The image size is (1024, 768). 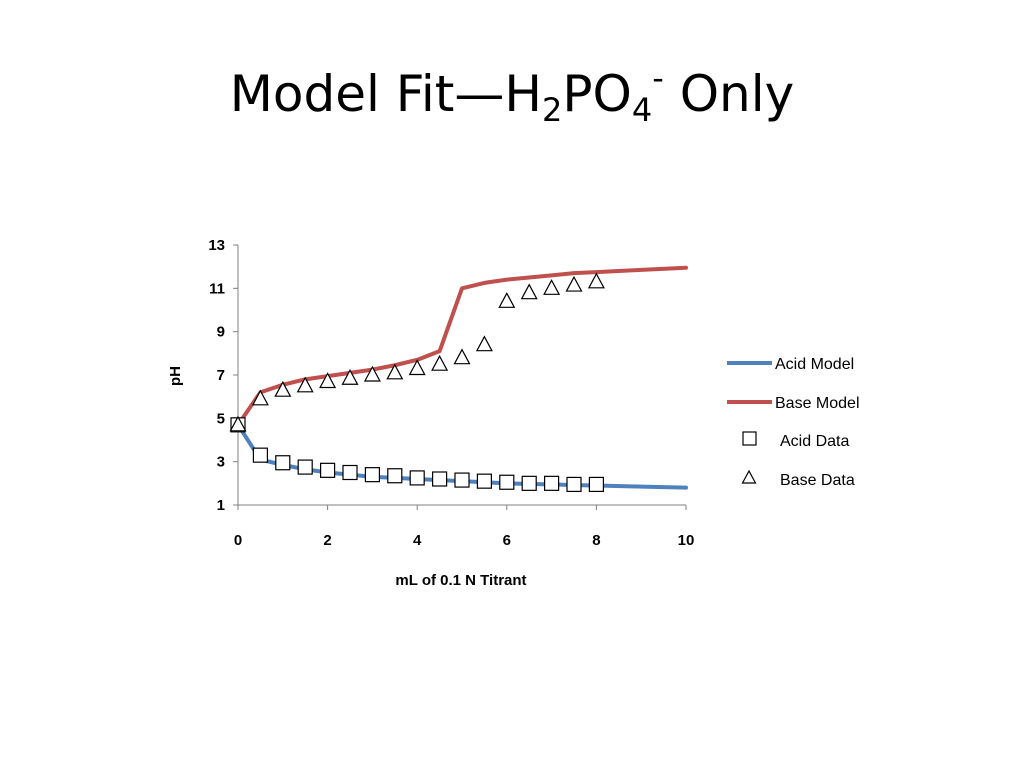 What do you see at coordinates (814, 364) in the screenshot?
I see `legend-label: Acid Model` at bounding box center [814, 364].